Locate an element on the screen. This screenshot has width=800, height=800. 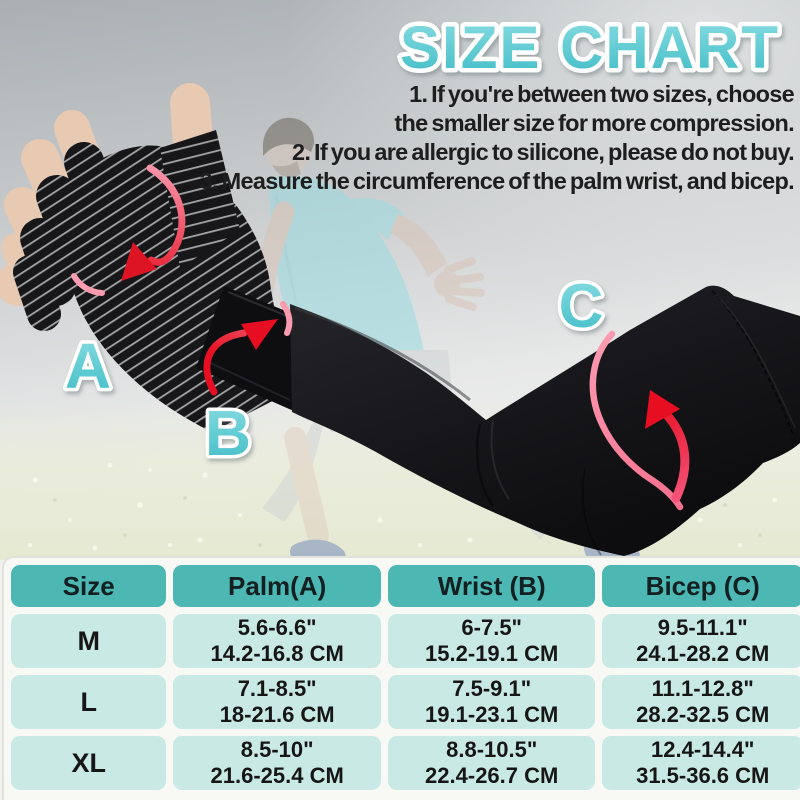
bicep-inches: 12.4-14.4" is located at coordinates (703, 749).